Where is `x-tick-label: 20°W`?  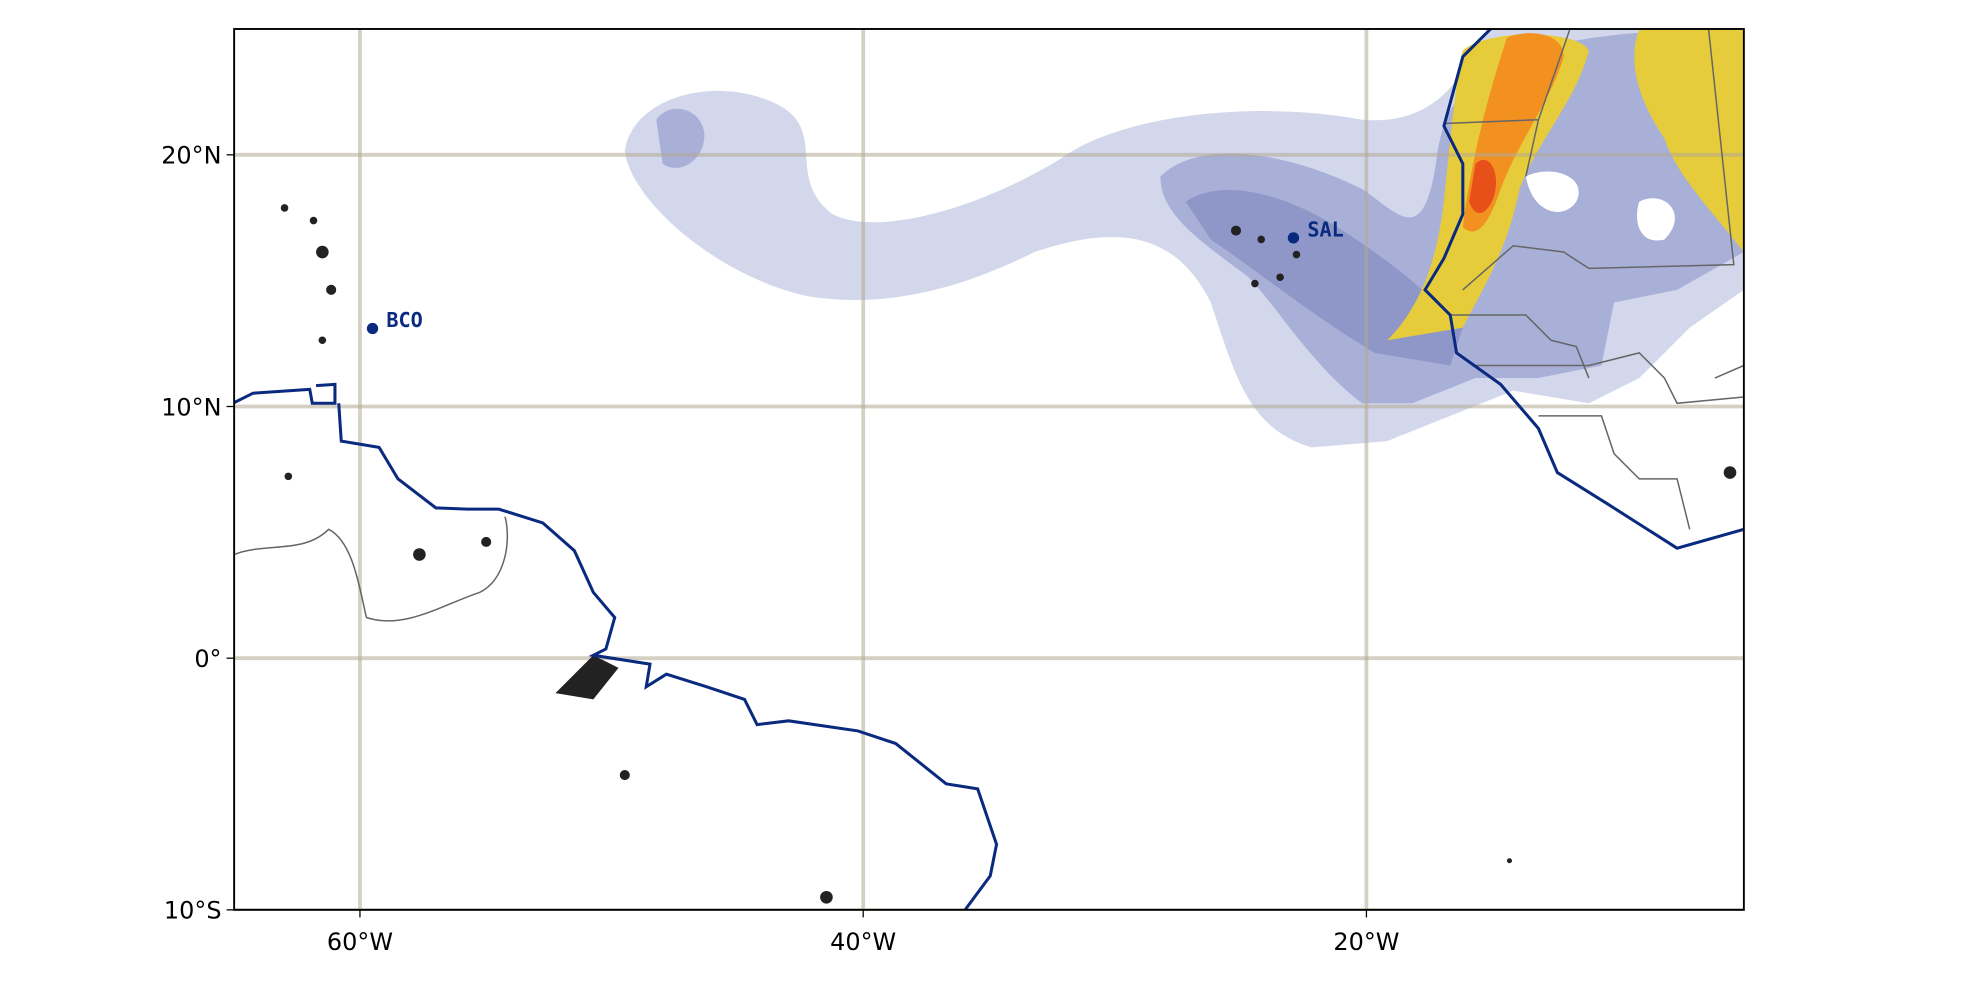 x-tick-label: 20°W is located at coordinates (1366, 942).